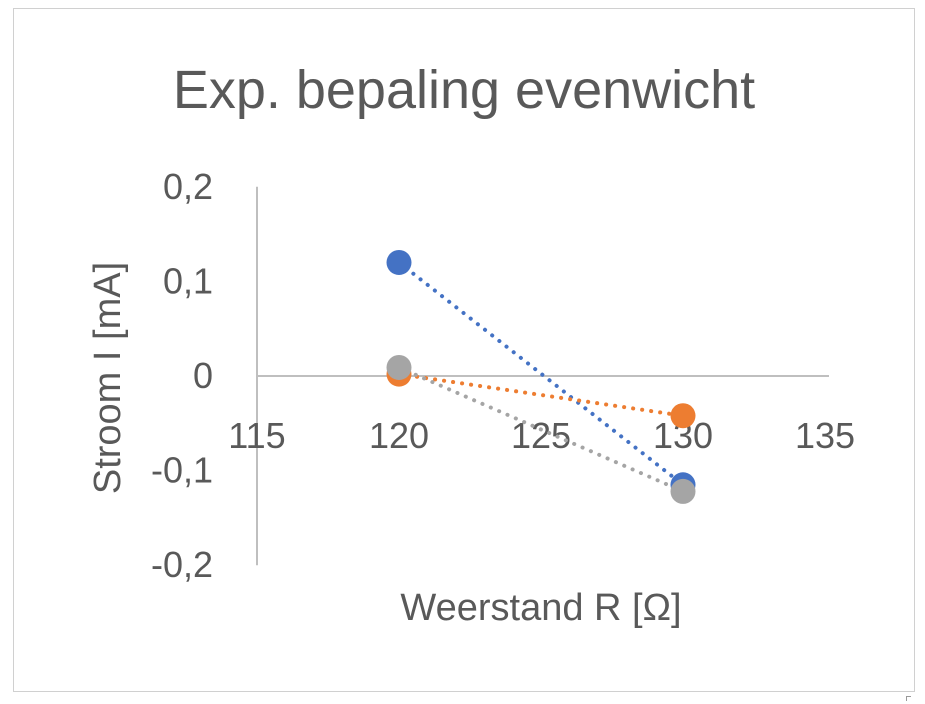 The width and height of the screenshot is (925, 704). I want to click on trendlines, so click(541, 377).